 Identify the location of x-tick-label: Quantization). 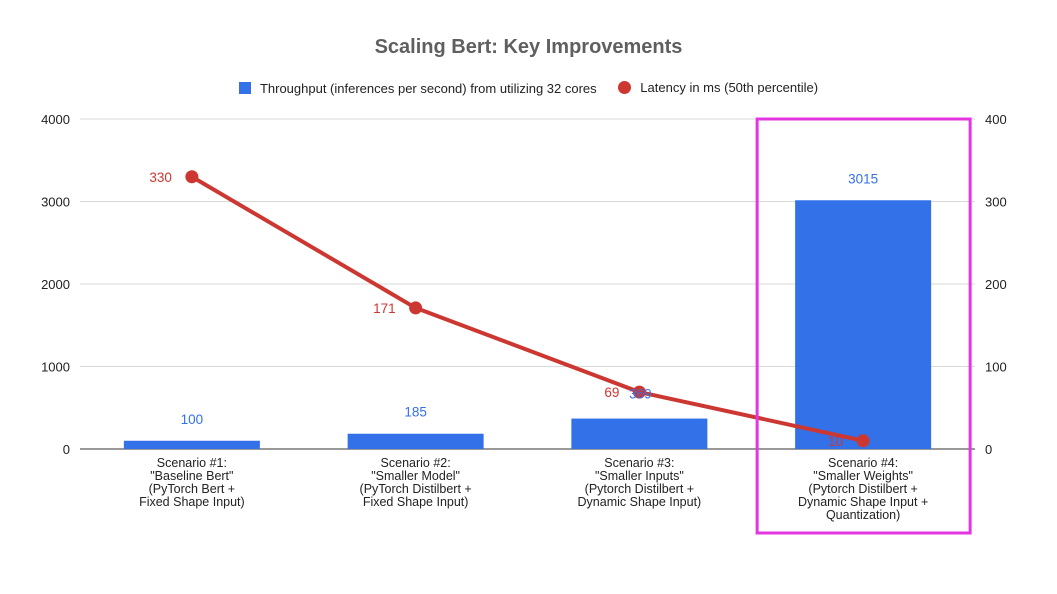
(863, 515).